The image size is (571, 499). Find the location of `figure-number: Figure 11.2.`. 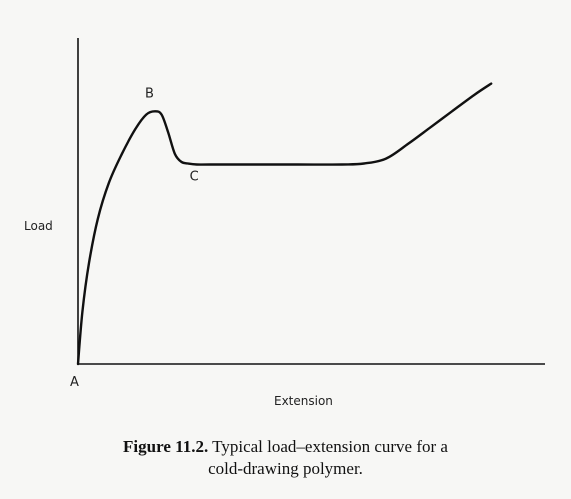

figure-number: Figure 11.2. is located at coordinates (166, 446).